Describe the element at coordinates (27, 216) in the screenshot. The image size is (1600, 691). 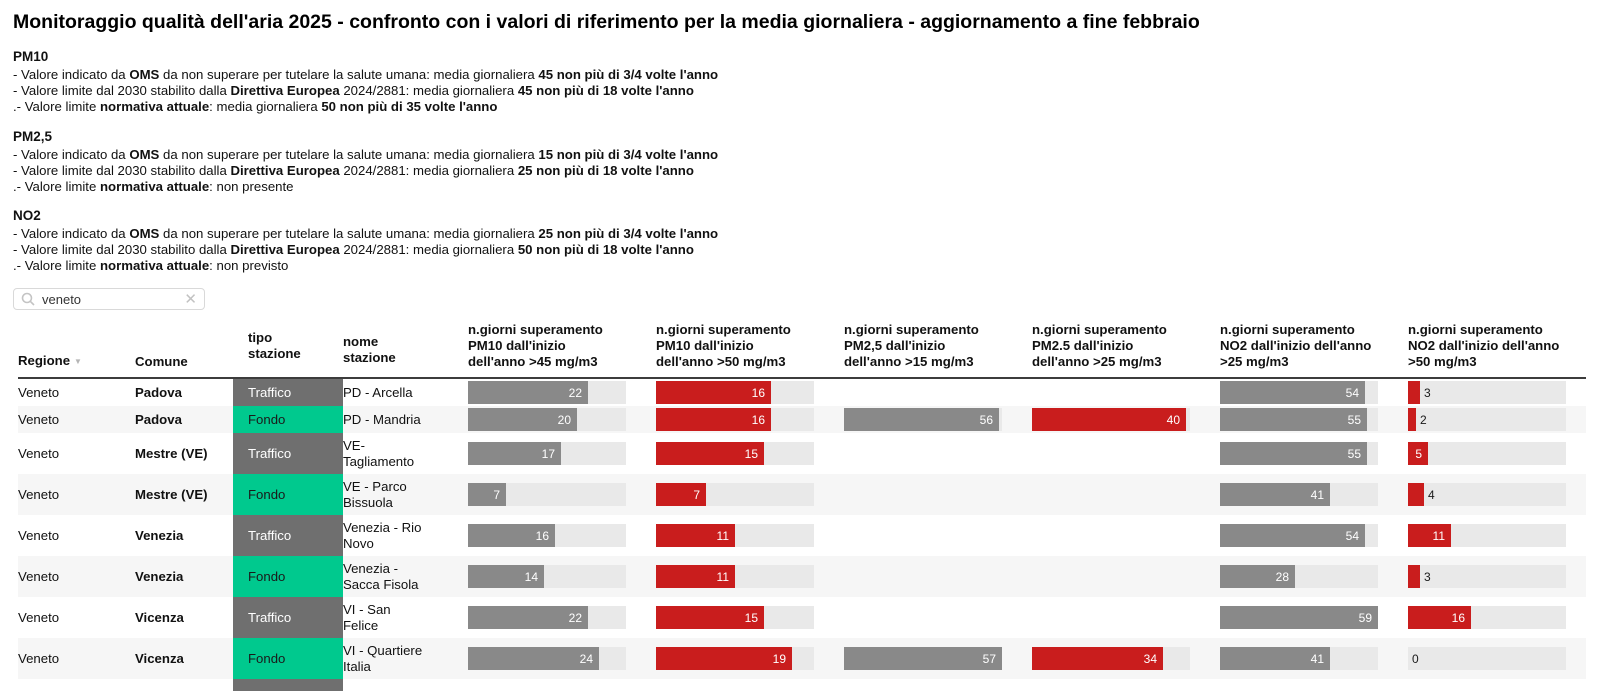
I see `section-heading: NO2` at that location.